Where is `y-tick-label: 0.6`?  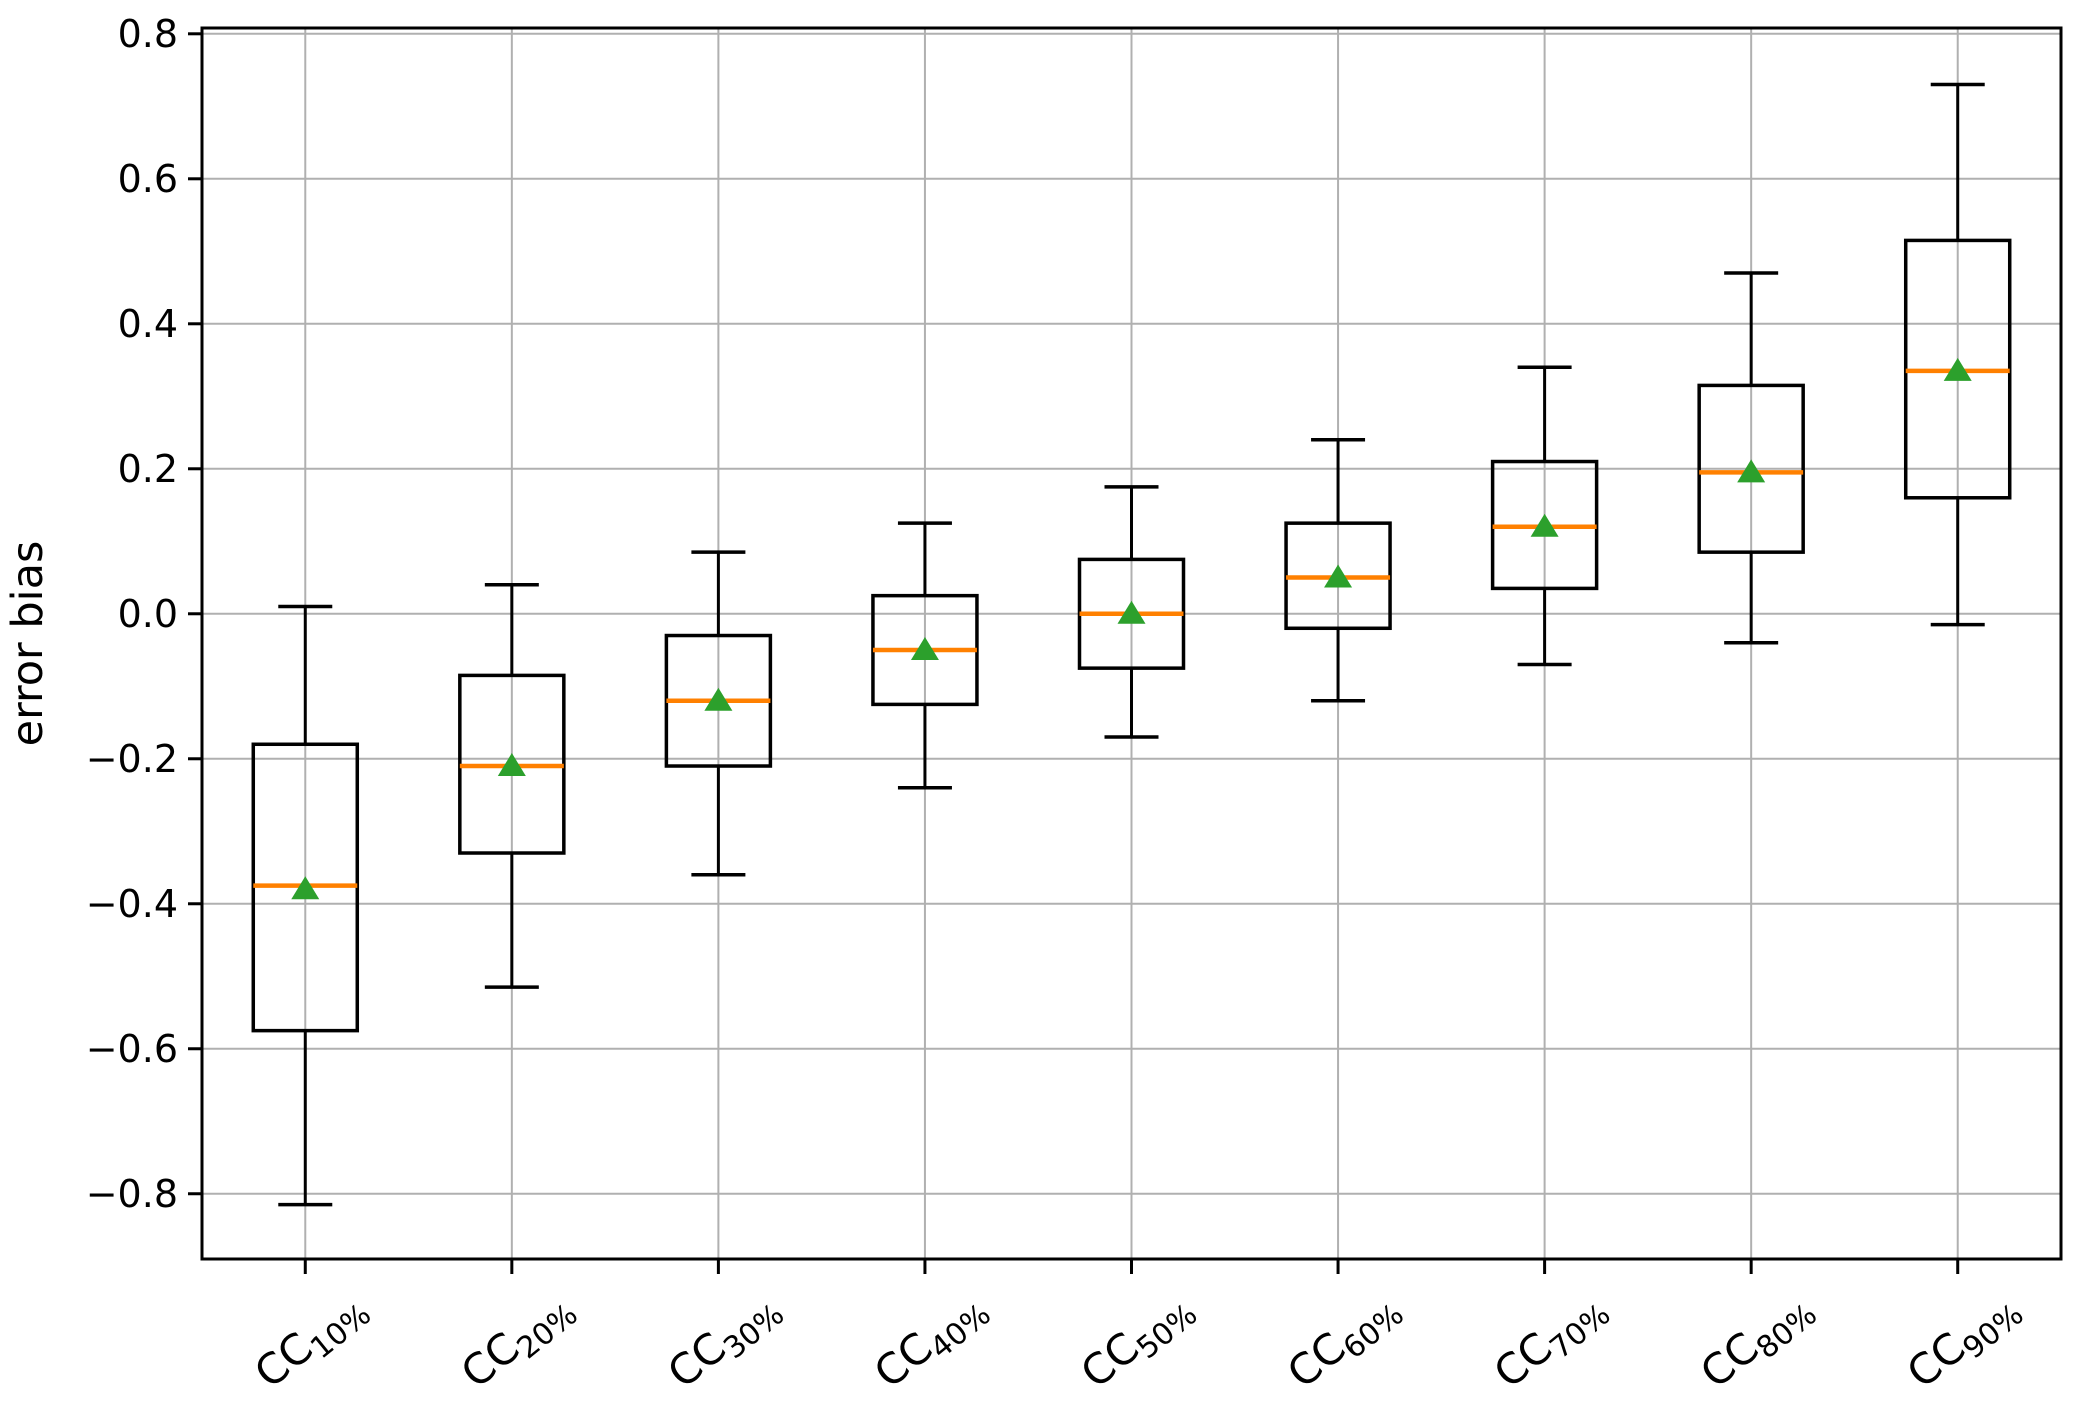 y-tick-label: 0.6 is located at coordinates (148, 179).